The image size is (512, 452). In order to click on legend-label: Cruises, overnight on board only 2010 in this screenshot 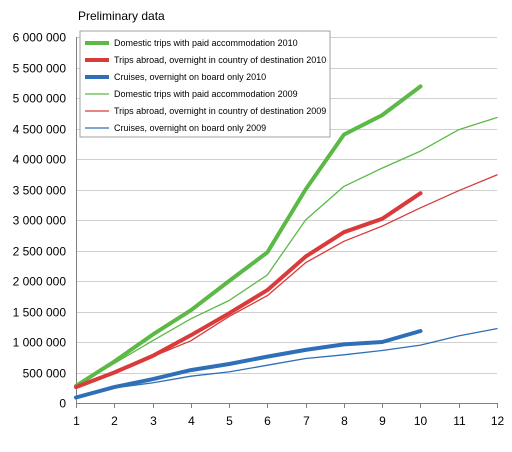, I will do `click(190, 77)`.